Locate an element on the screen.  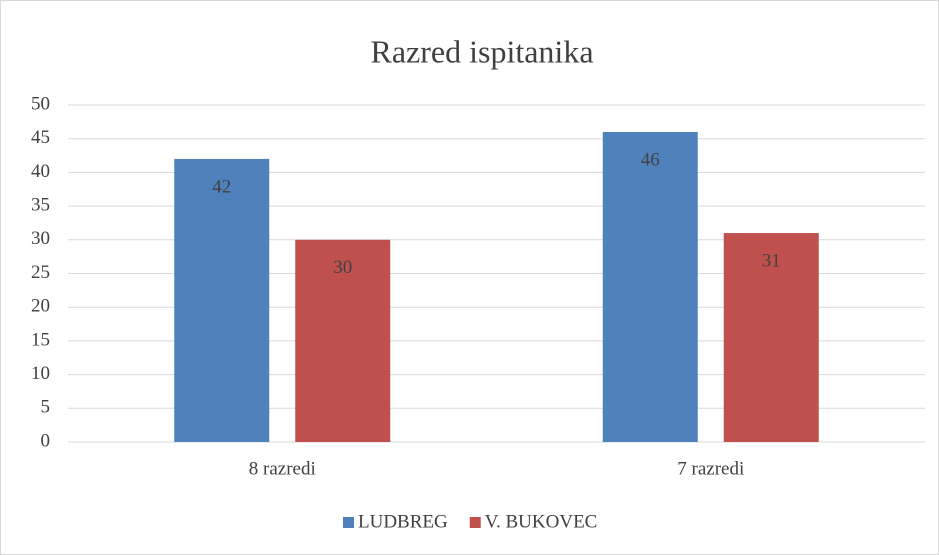
y-tick-label: 0 is located at coordinates (46, 440).